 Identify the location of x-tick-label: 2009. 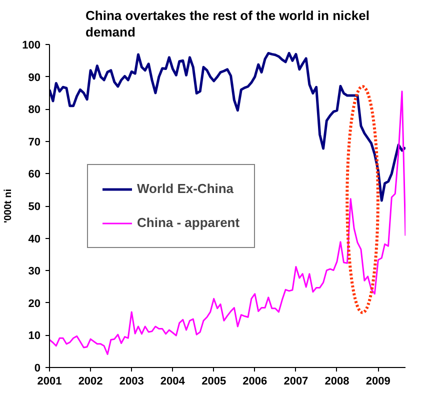
(378, 382).